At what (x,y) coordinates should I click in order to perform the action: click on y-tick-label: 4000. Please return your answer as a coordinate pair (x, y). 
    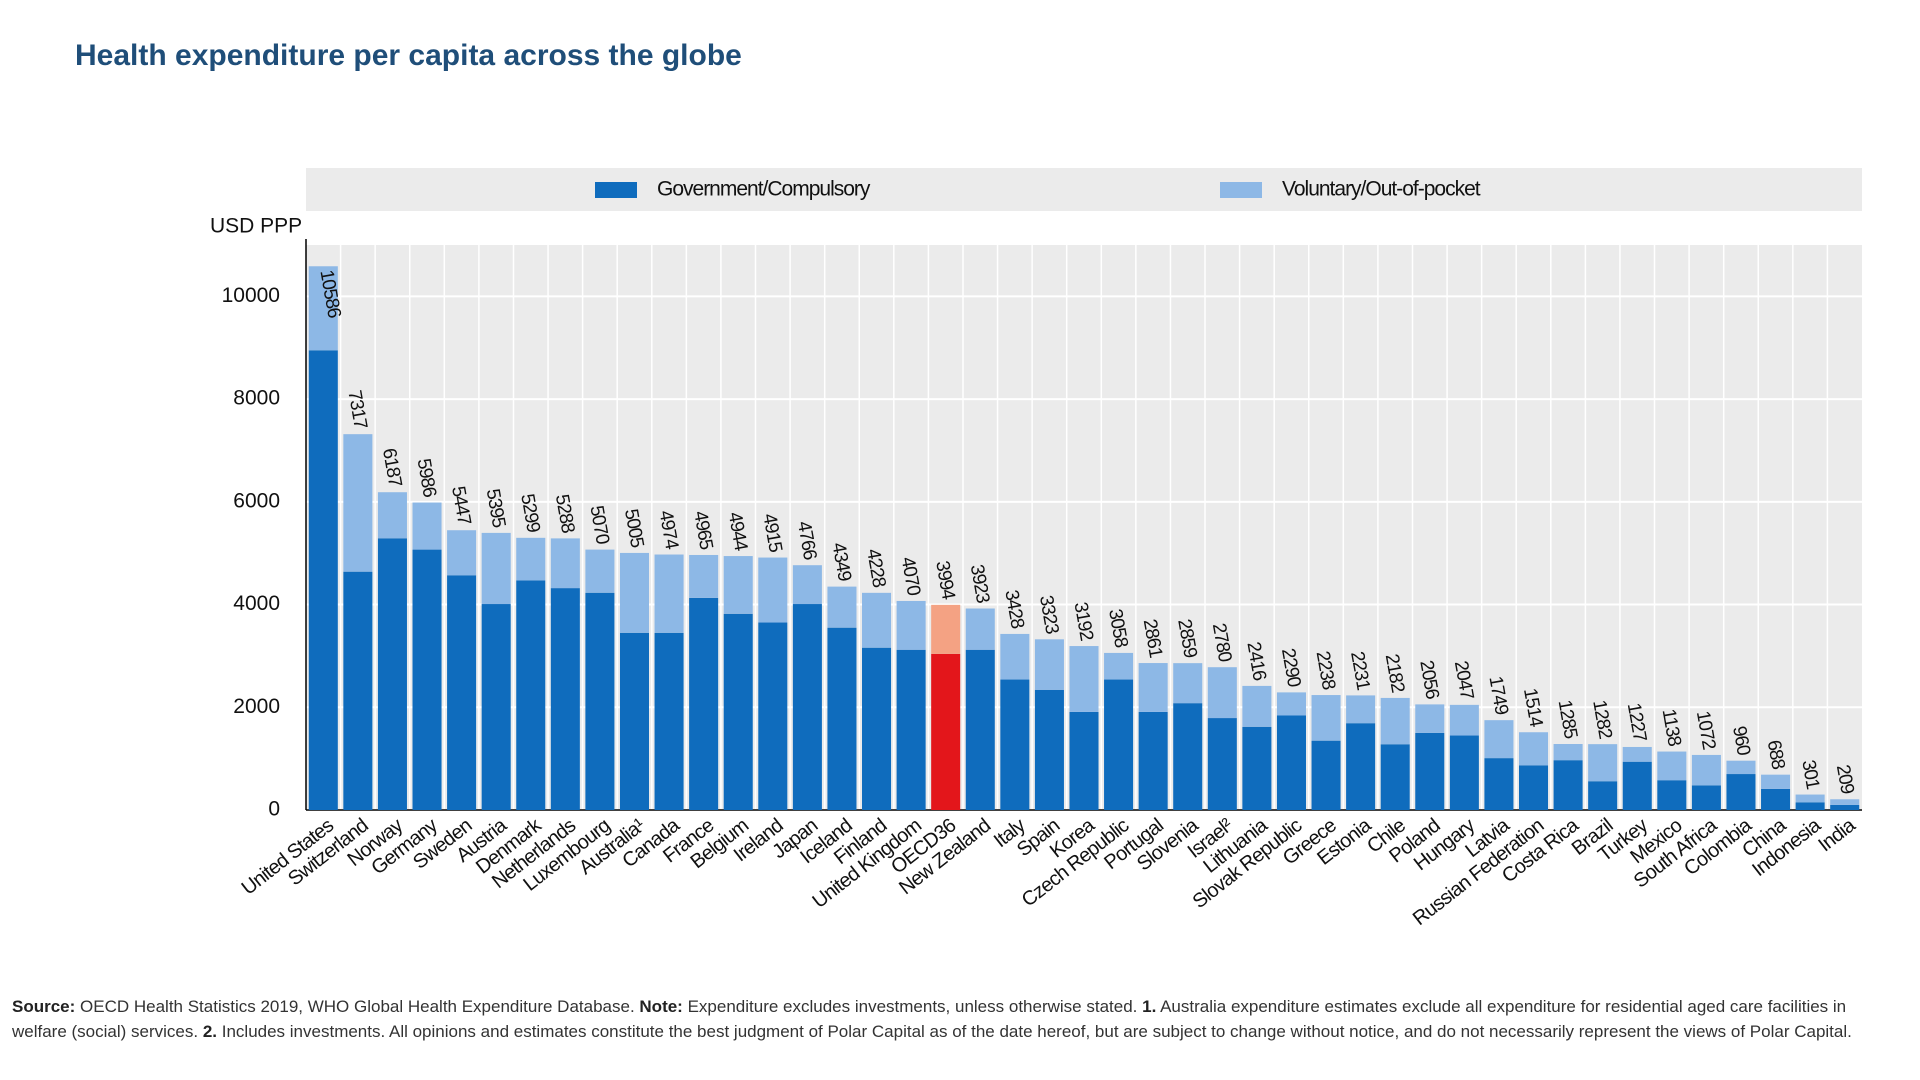
    Looking at the image, I should click on (256, 603).